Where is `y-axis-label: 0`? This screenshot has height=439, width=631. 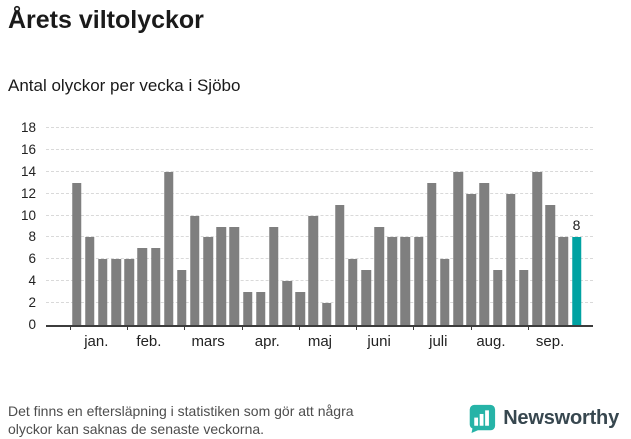 y-axis-label: 0 is located at coordinates (32, 324).